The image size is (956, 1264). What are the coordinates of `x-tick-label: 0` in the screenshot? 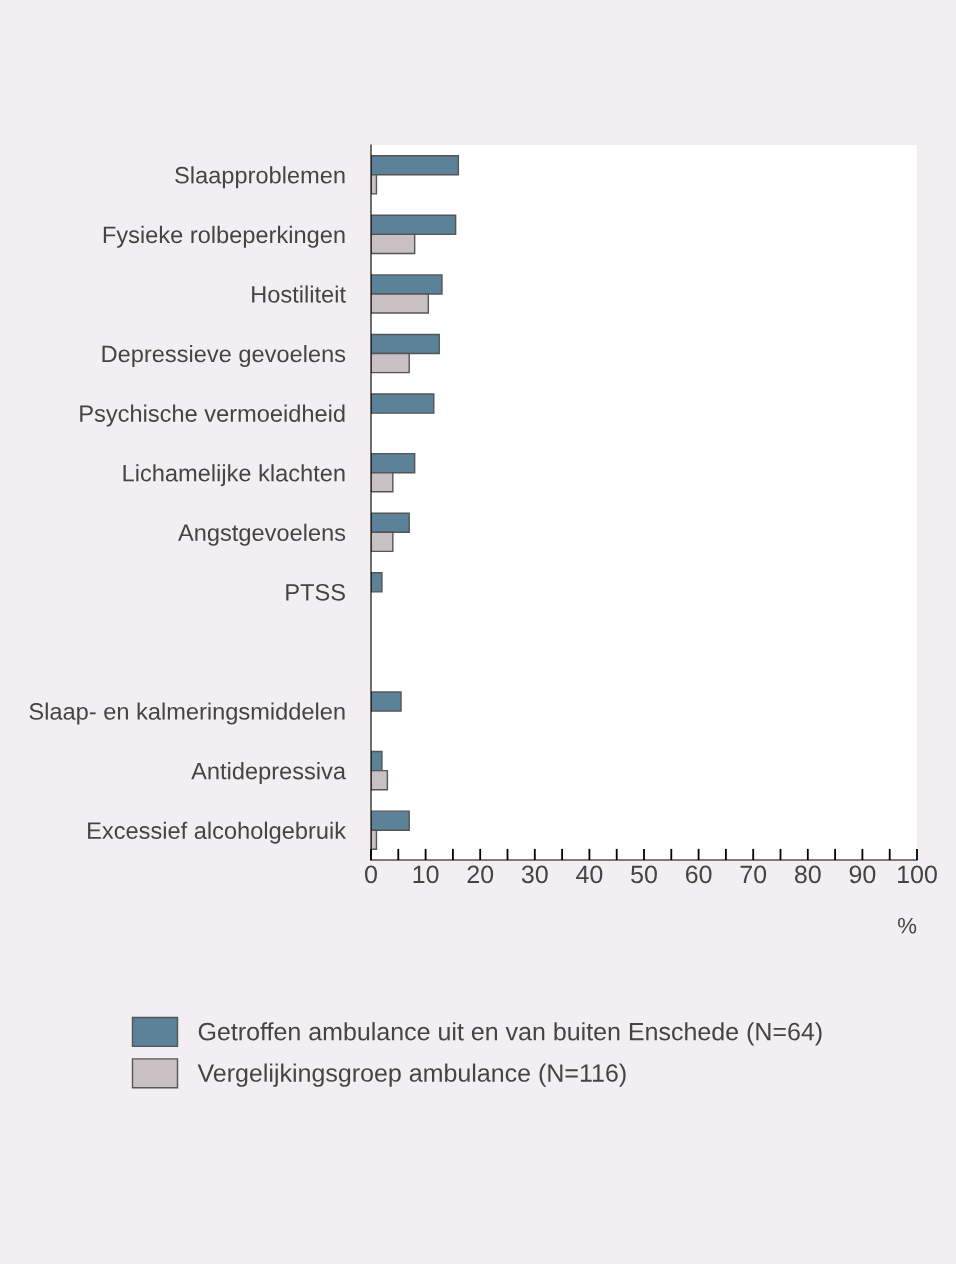 It's located at (371, 874).